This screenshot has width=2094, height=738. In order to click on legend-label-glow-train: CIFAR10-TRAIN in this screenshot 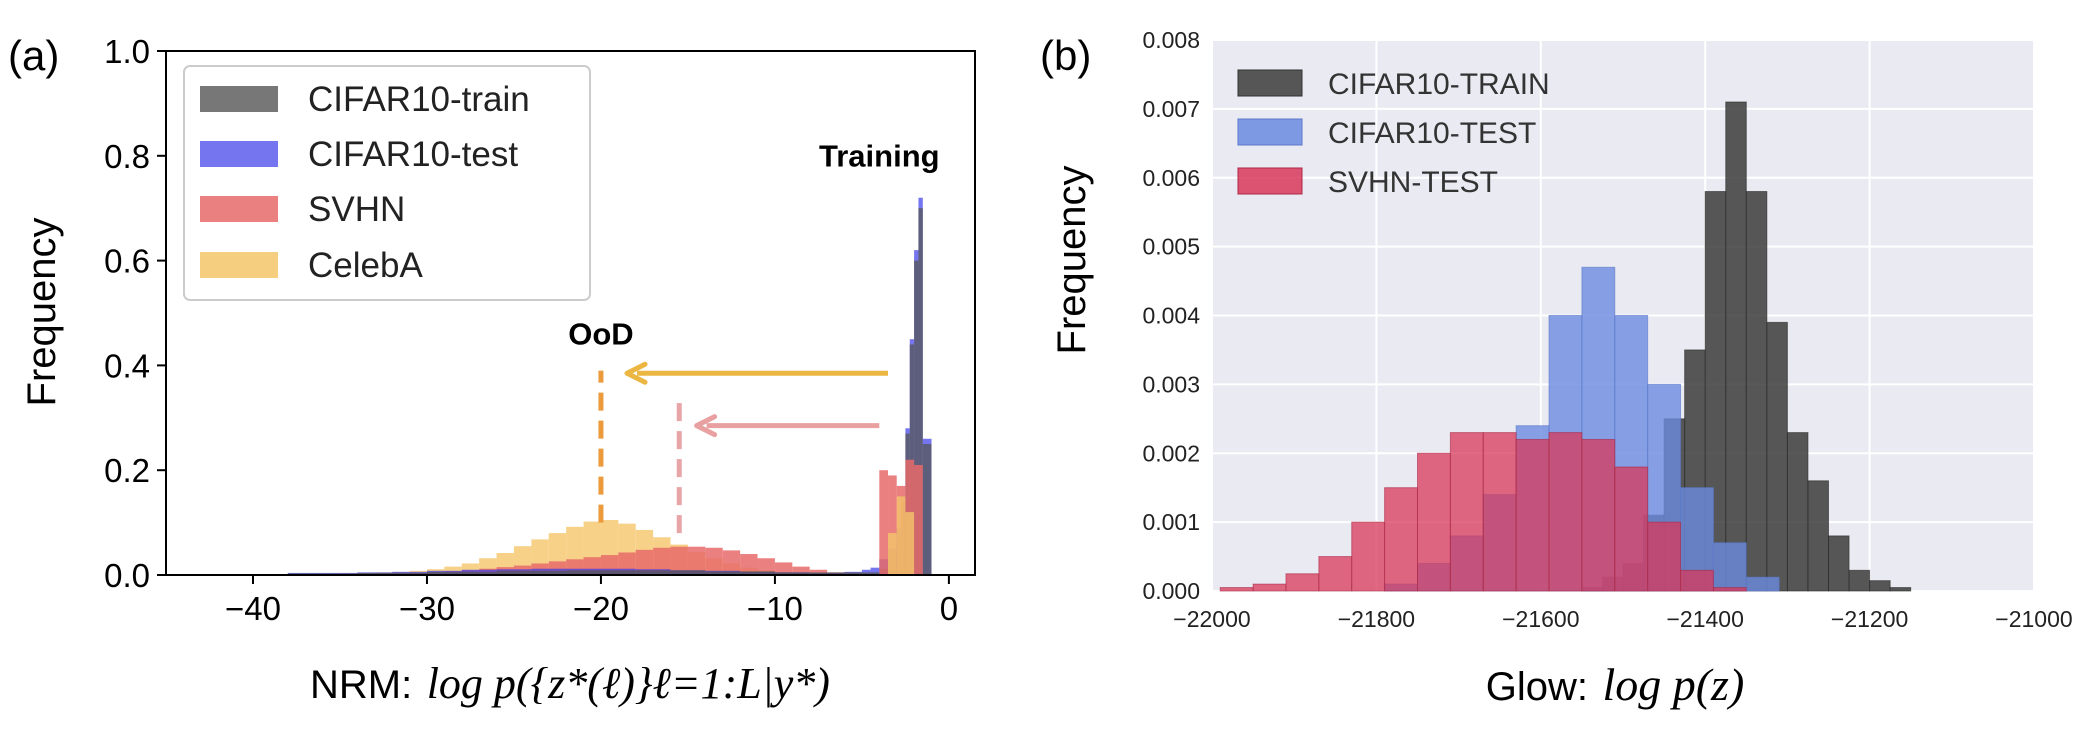, I will do `click(1439, 84)`.